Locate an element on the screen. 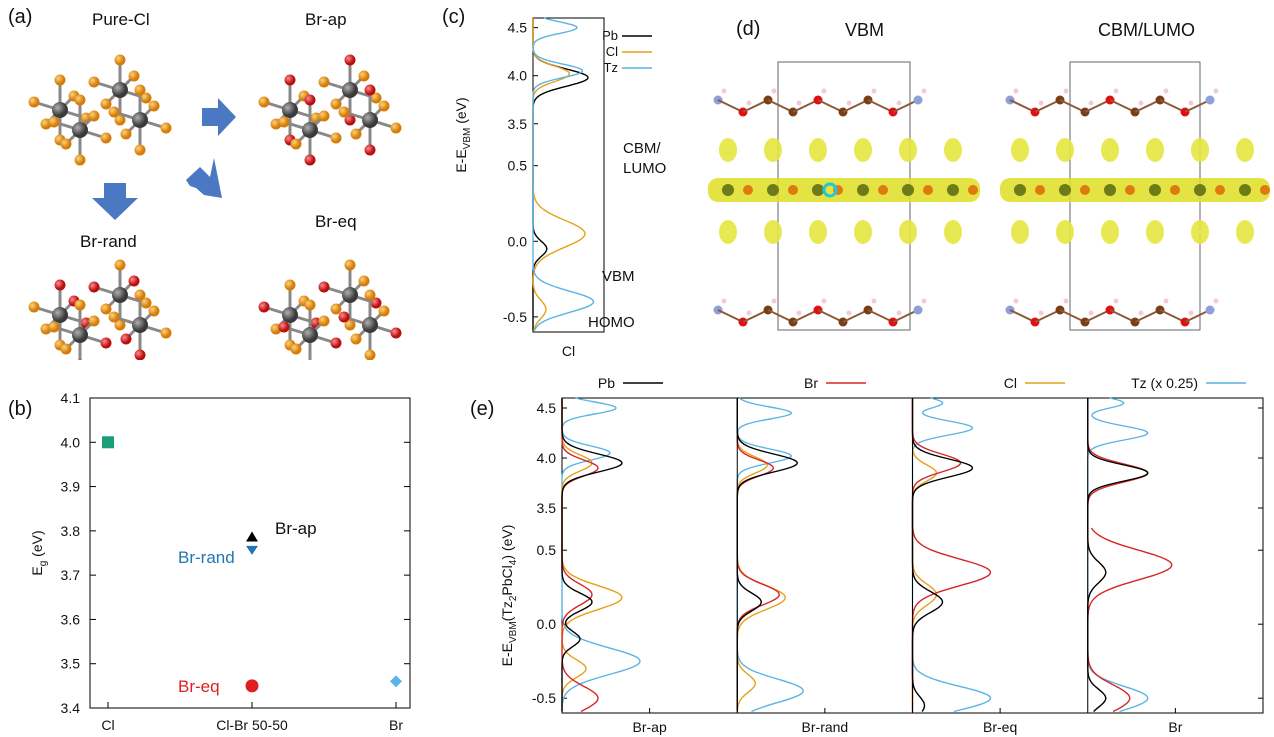 The height and width of the screenshot is (737, 1274). annotation-br-rand: Br-rand is located at coordinates (206, 557).